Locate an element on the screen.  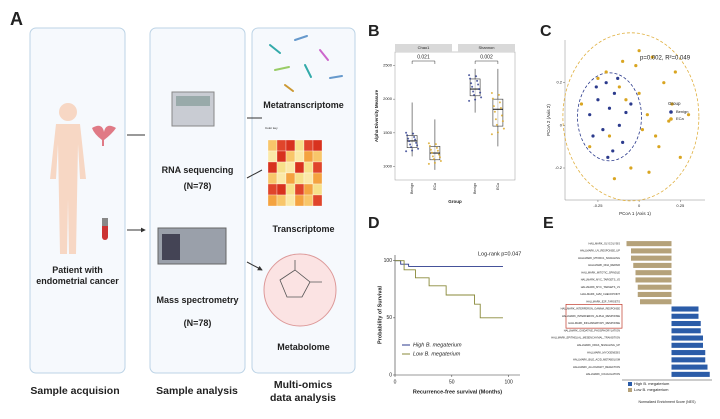
x-tick-label: Benign is located at coordinates (475, 188).